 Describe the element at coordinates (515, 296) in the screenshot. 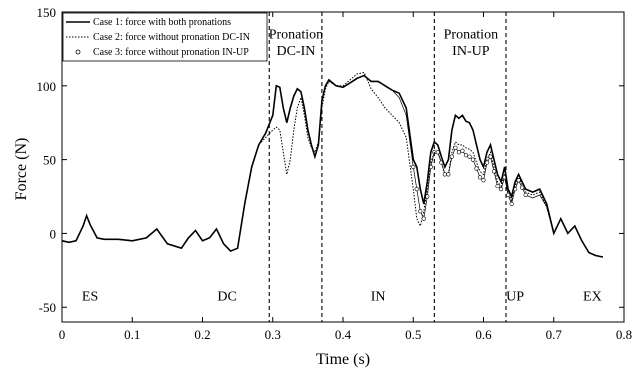

I see `phase-label: UP` at that location.